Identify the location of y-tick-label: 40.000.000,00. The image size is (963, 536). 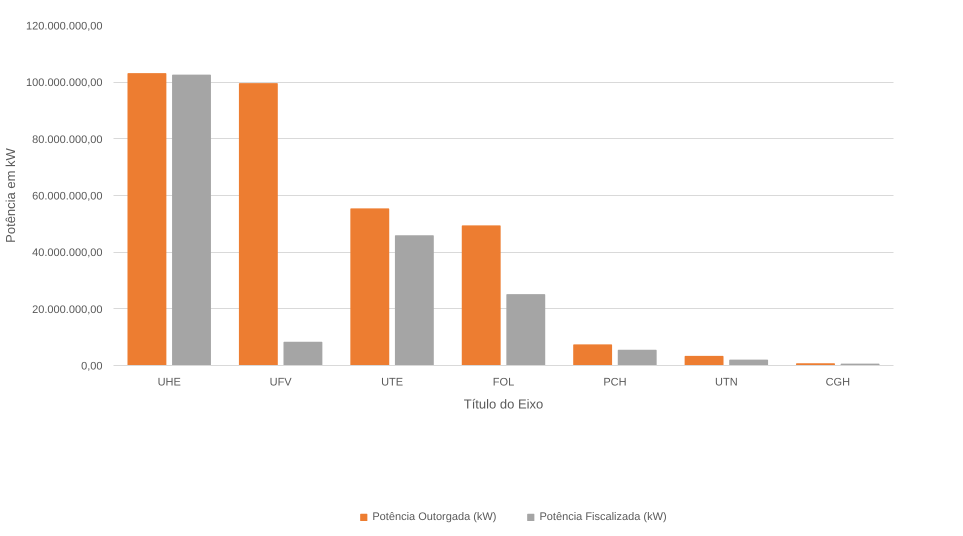
(67, 253).